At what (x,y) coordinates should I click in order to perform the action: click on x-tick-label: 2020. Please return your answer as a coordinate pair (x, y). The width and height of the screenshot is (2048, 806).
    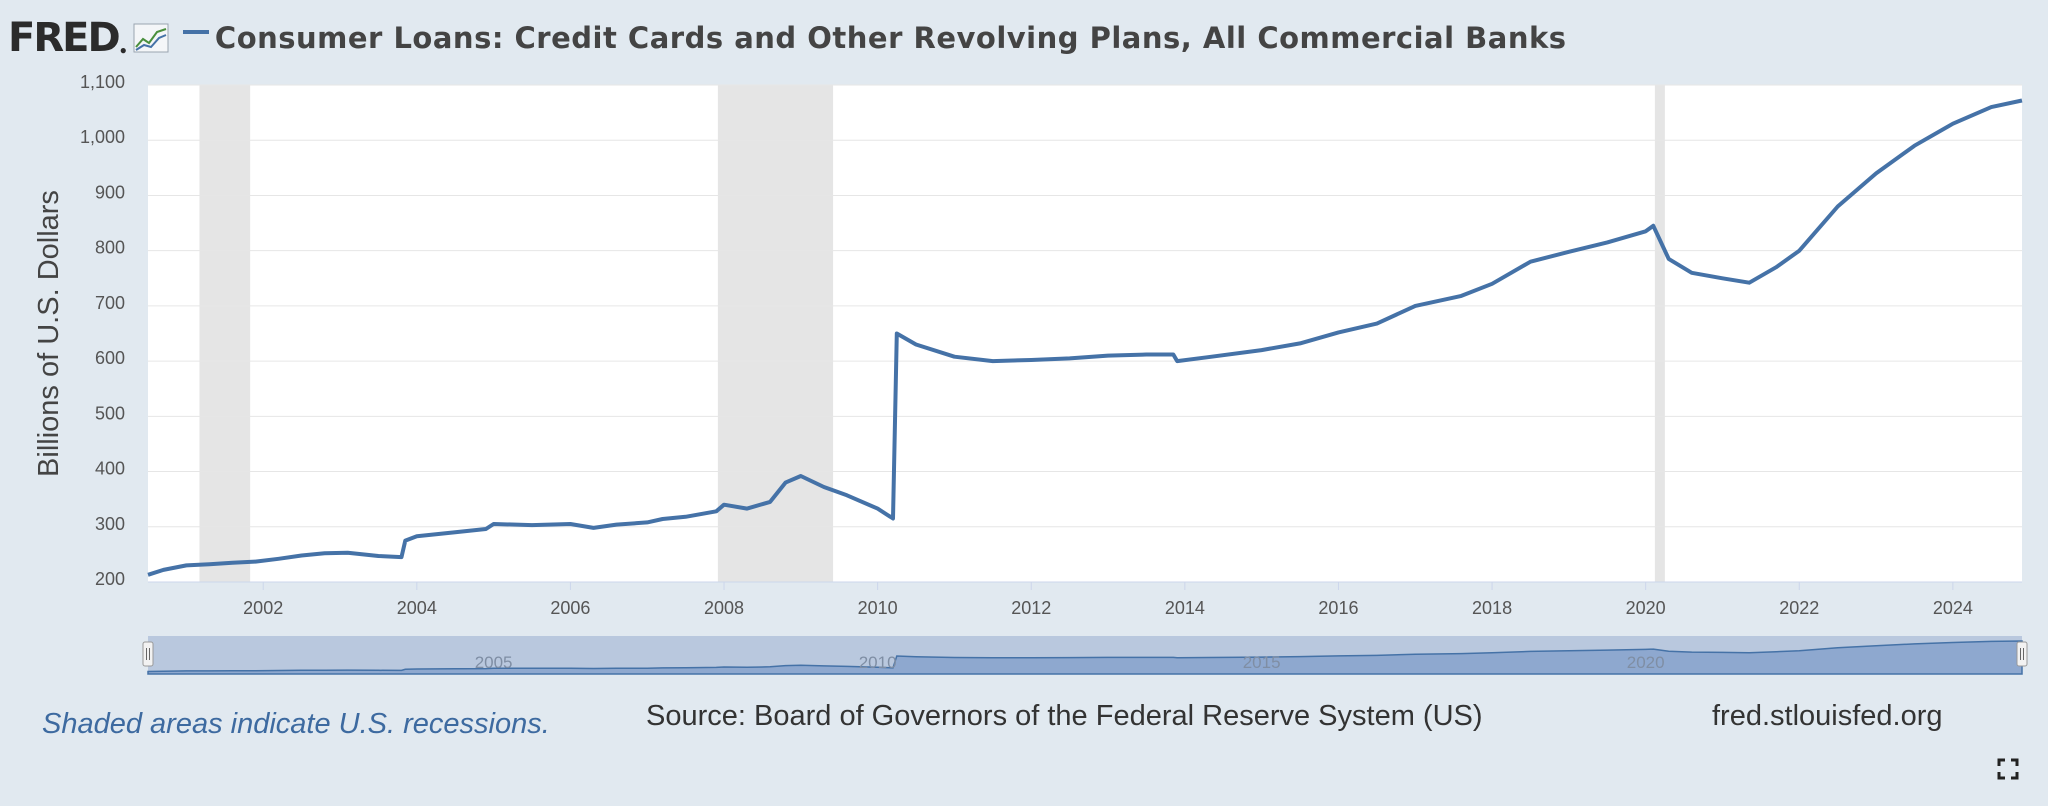
    Looking at the image, I should click on (1646, 608).